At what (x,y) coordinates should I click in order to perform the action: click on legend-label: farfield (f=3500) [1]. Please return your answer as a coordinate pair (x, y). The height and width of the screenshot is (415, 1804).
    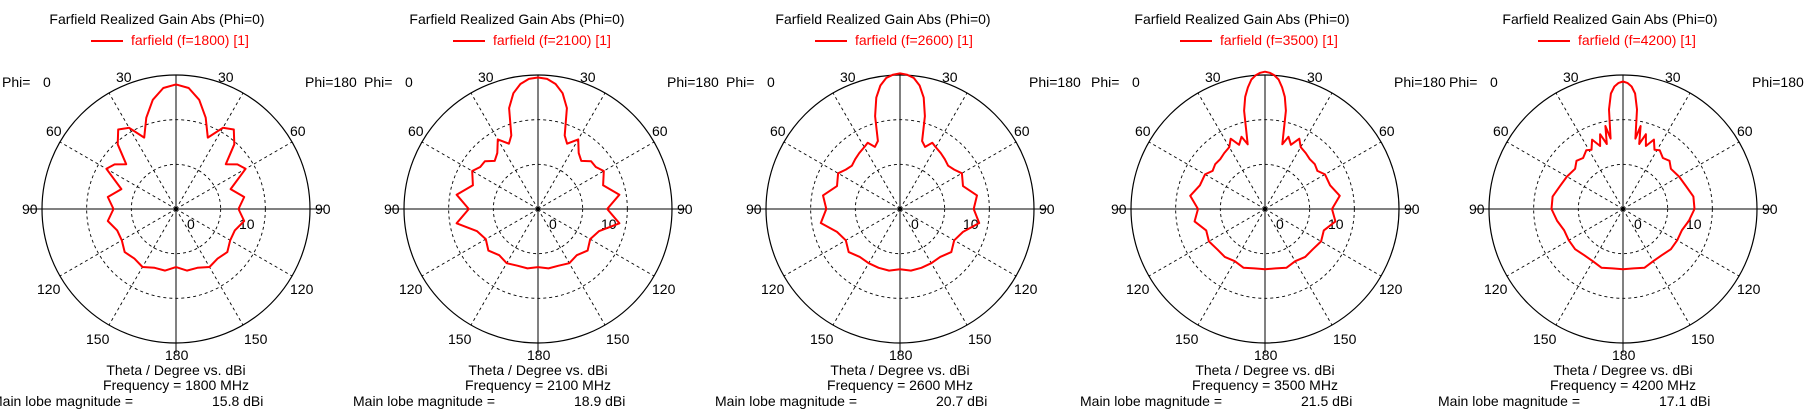
    Looking at the image, I should click on (1279, 40).